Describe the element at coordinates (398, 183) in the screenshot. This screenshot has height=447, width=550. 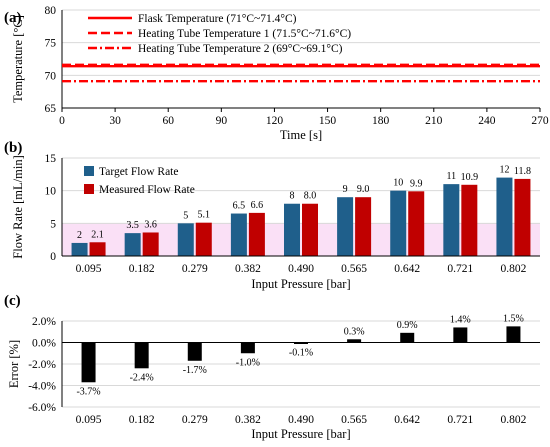
I see `data-label: 10` at that location.